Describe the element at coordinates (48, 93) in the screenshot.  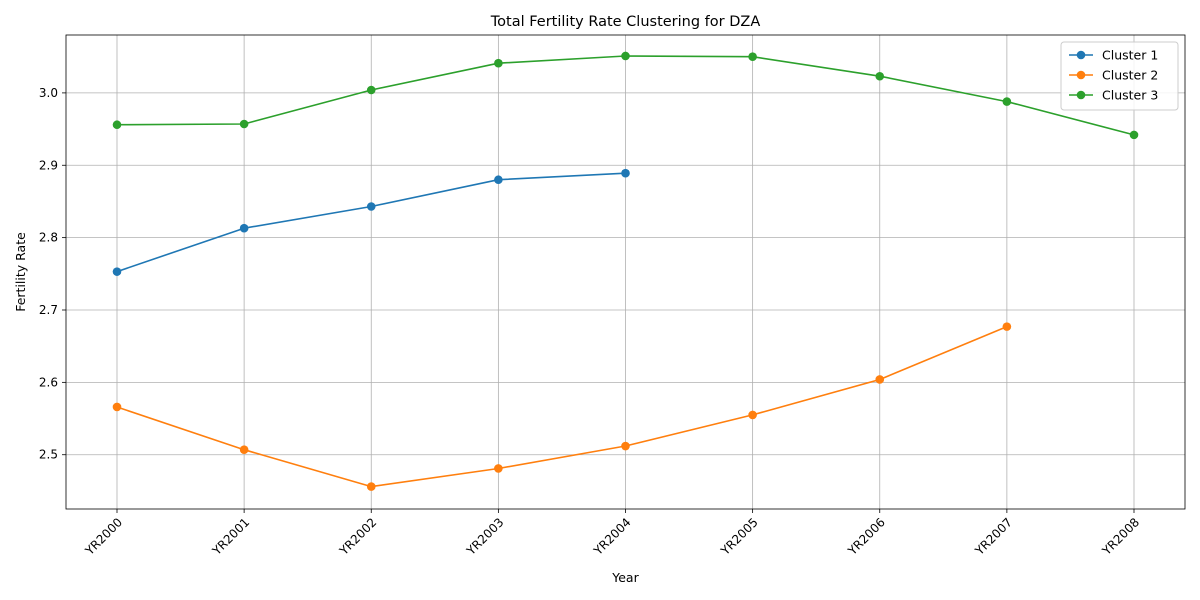
I see `y-tick-label: 3.0` at that location.